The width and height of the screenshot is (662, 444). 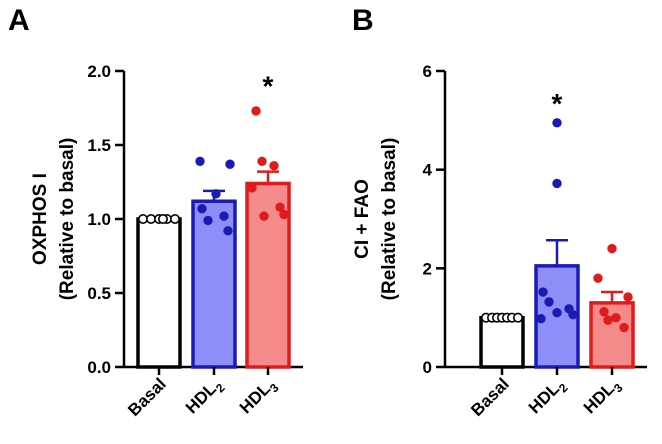 What do you see at coordinates (363, 20) in the screenshot?
I see `panel-letter: B` at bounding box center [363, 20].